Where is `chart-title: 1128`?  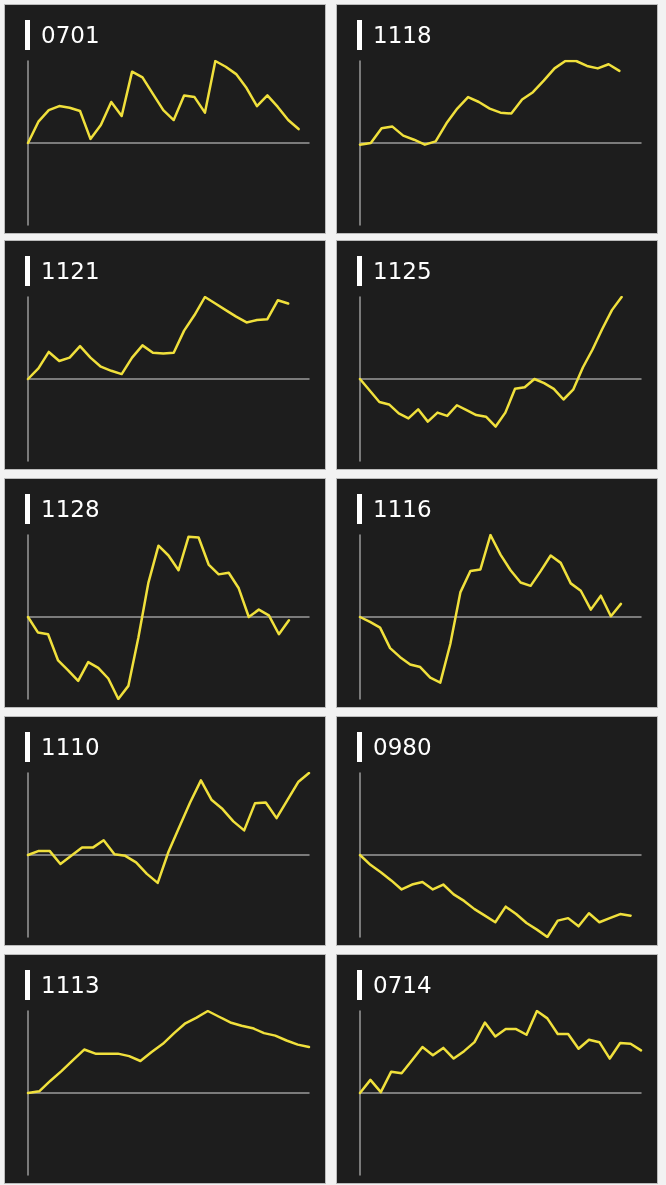
chart-title: 1128 is located at coordinates (70, 509).